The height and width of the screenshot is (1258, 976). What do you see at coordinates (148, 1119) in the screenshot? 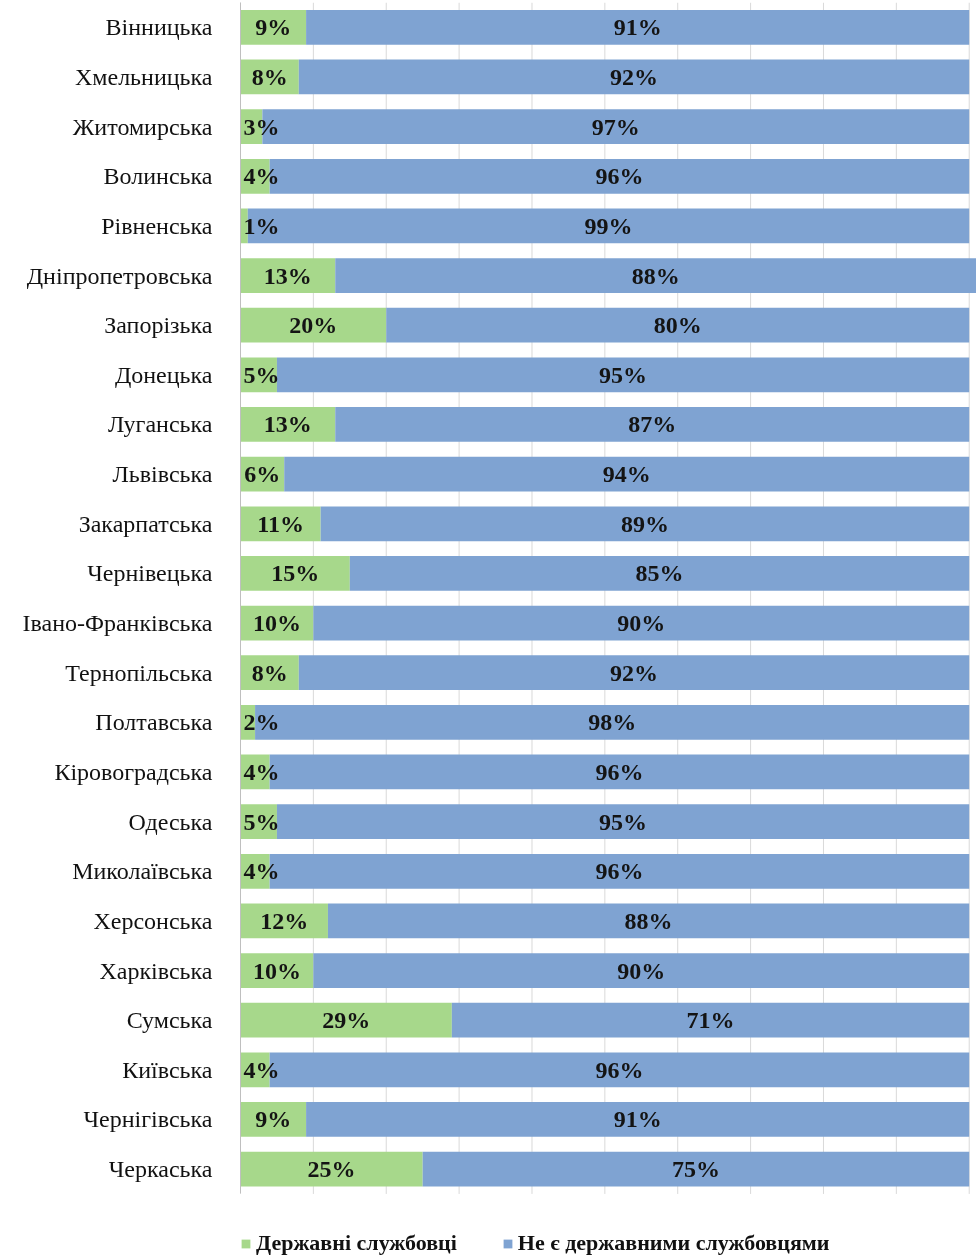
I see `y-tick-label: Чернігівська` at bounding box center [148, 1119].